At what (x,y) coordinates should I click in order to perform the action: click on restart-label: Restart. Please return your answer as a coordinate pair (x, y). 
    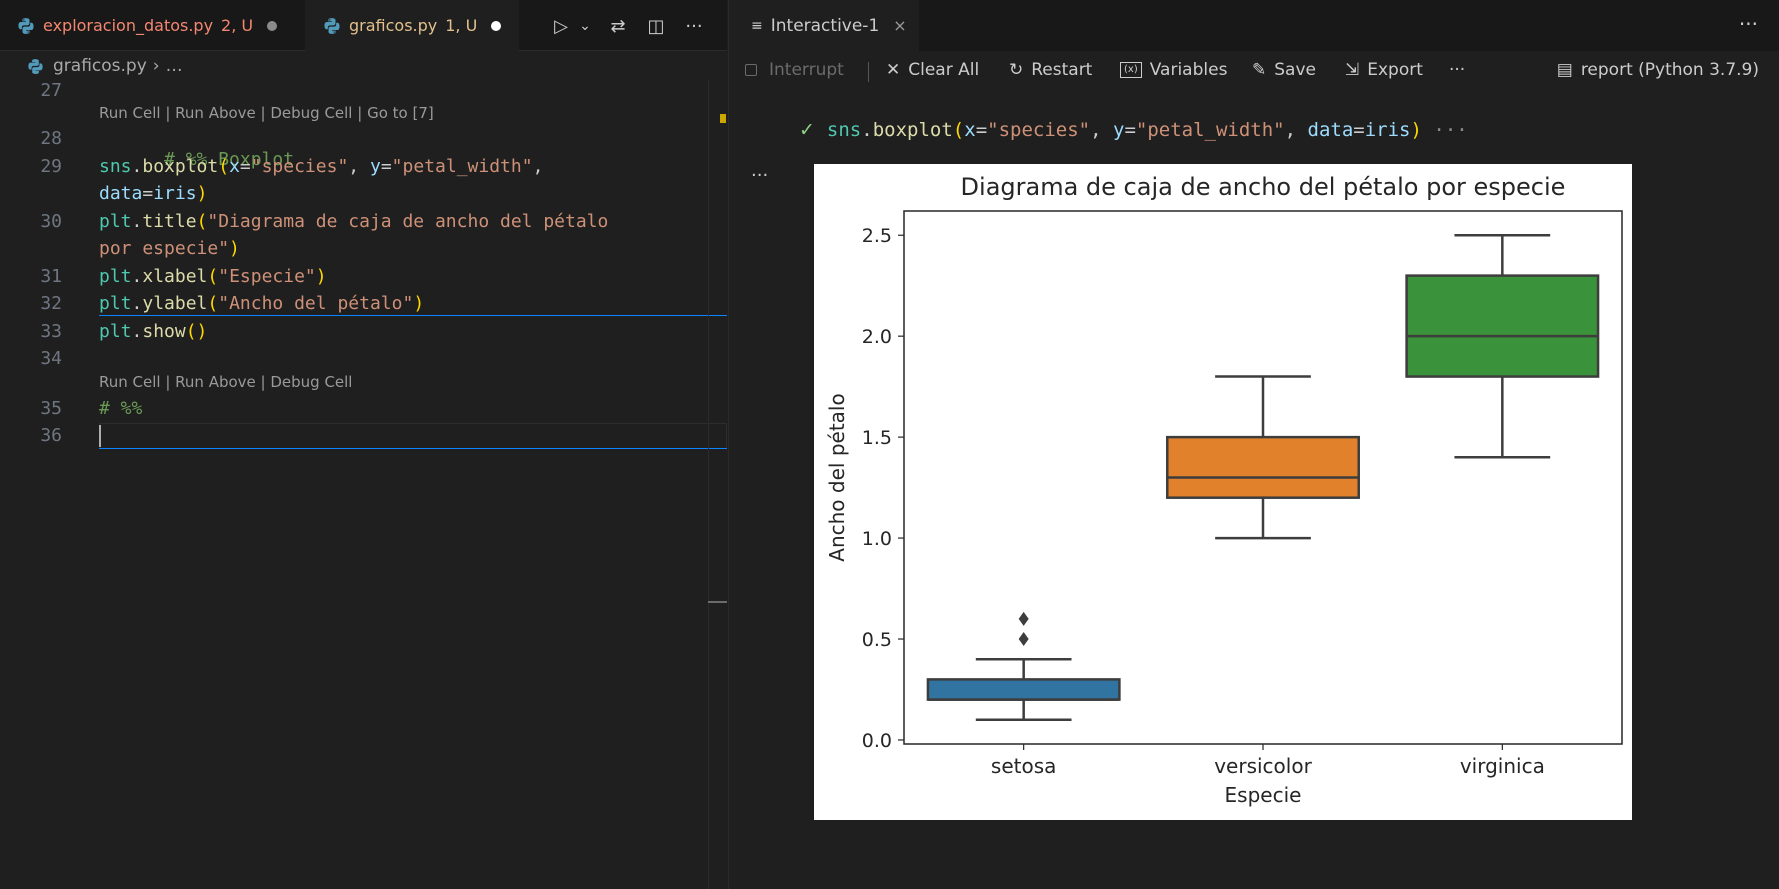
    Looking at the image, I should click on (1062, 70).